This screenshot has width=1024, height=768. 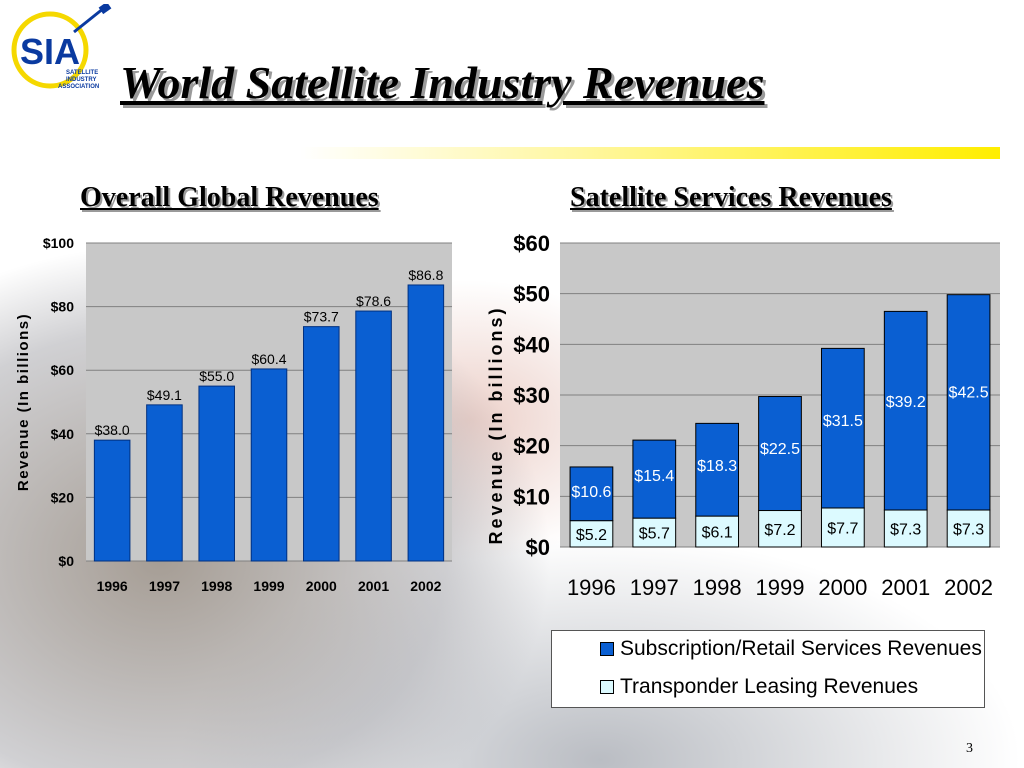 I want to click on transponder-value-label: $7.7, so click(x=842, y=528).